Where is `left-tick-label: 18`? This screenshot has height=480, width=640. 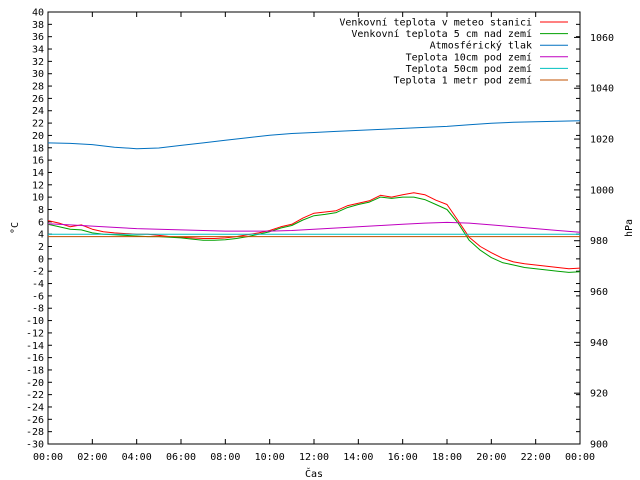 left-tick-label: 18 is located at coordinates (38, 148).